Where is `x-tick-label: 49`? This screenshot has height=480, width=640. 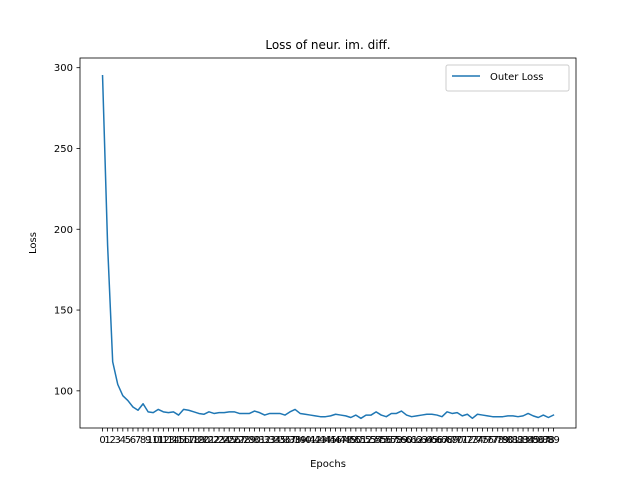 x-tick-label: 49 is located at coordinates (350, 440).